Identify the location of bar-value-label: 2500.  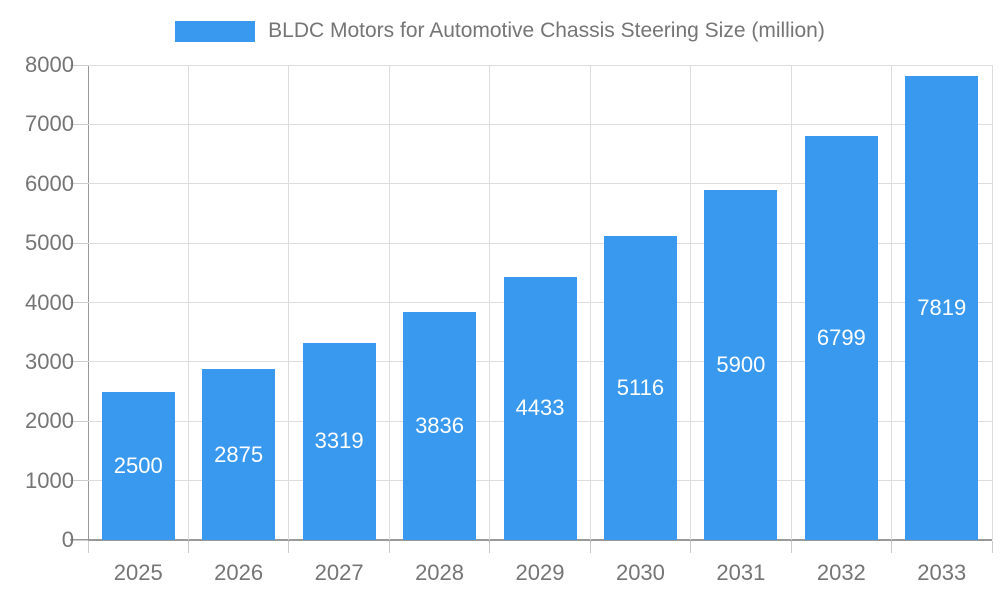
(138, 465).